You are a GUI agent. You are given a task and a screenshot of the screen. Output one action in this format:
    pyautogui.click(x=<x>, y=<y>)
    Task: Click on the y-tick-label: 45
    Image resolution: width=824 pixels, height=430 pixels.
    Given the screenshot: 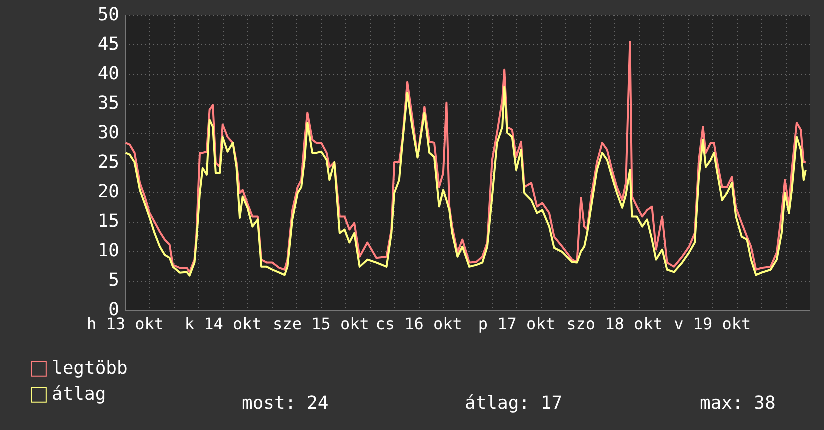 What is the action you would take?
    pyautogui.click(x=109, y=44)
    